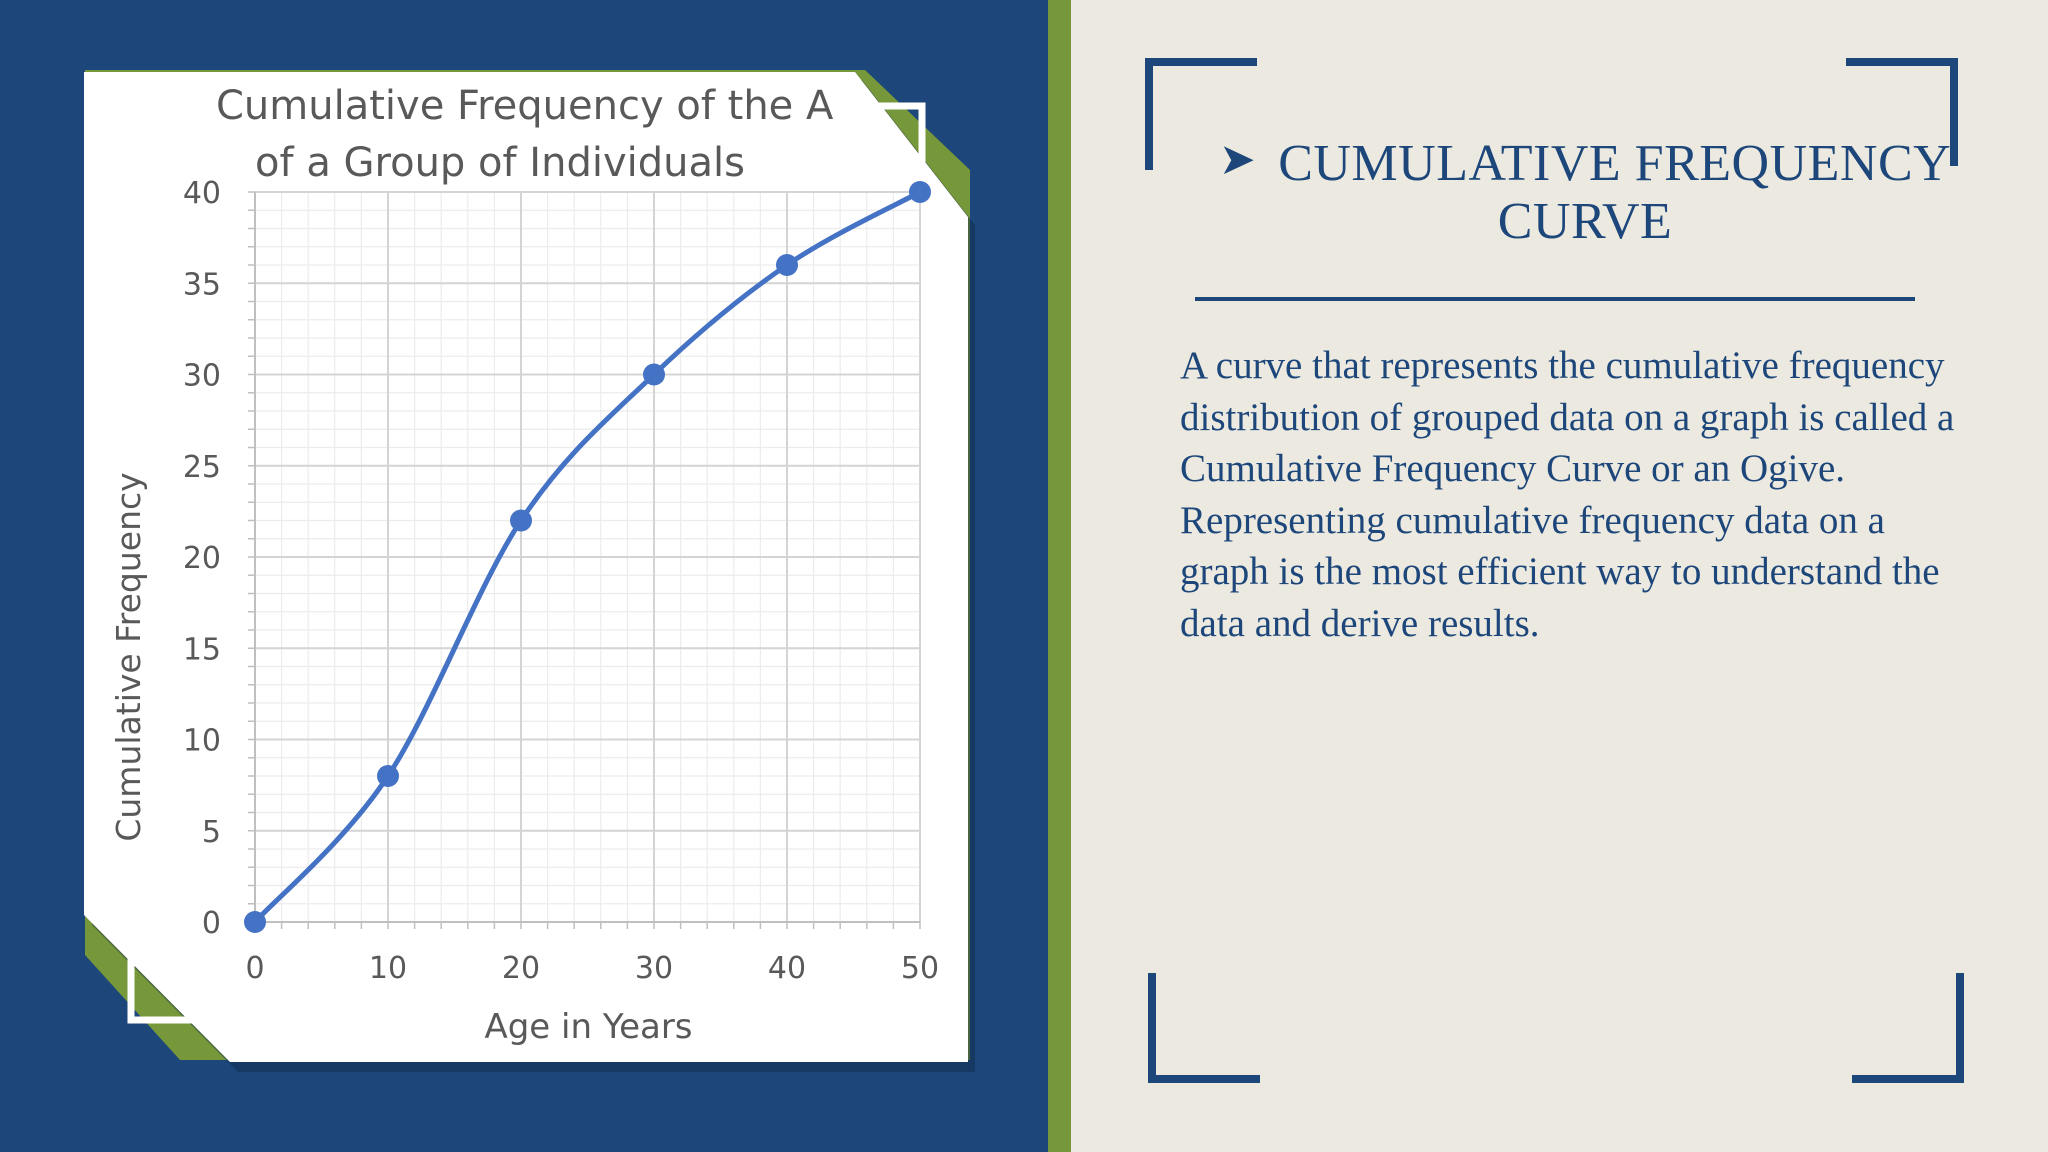 This screenshot has height=1152, width=2048. What do you see at coordinates (202, 741) in the screenshot?
I see `y-tick-label: 10` at bounding box center [202, 741].